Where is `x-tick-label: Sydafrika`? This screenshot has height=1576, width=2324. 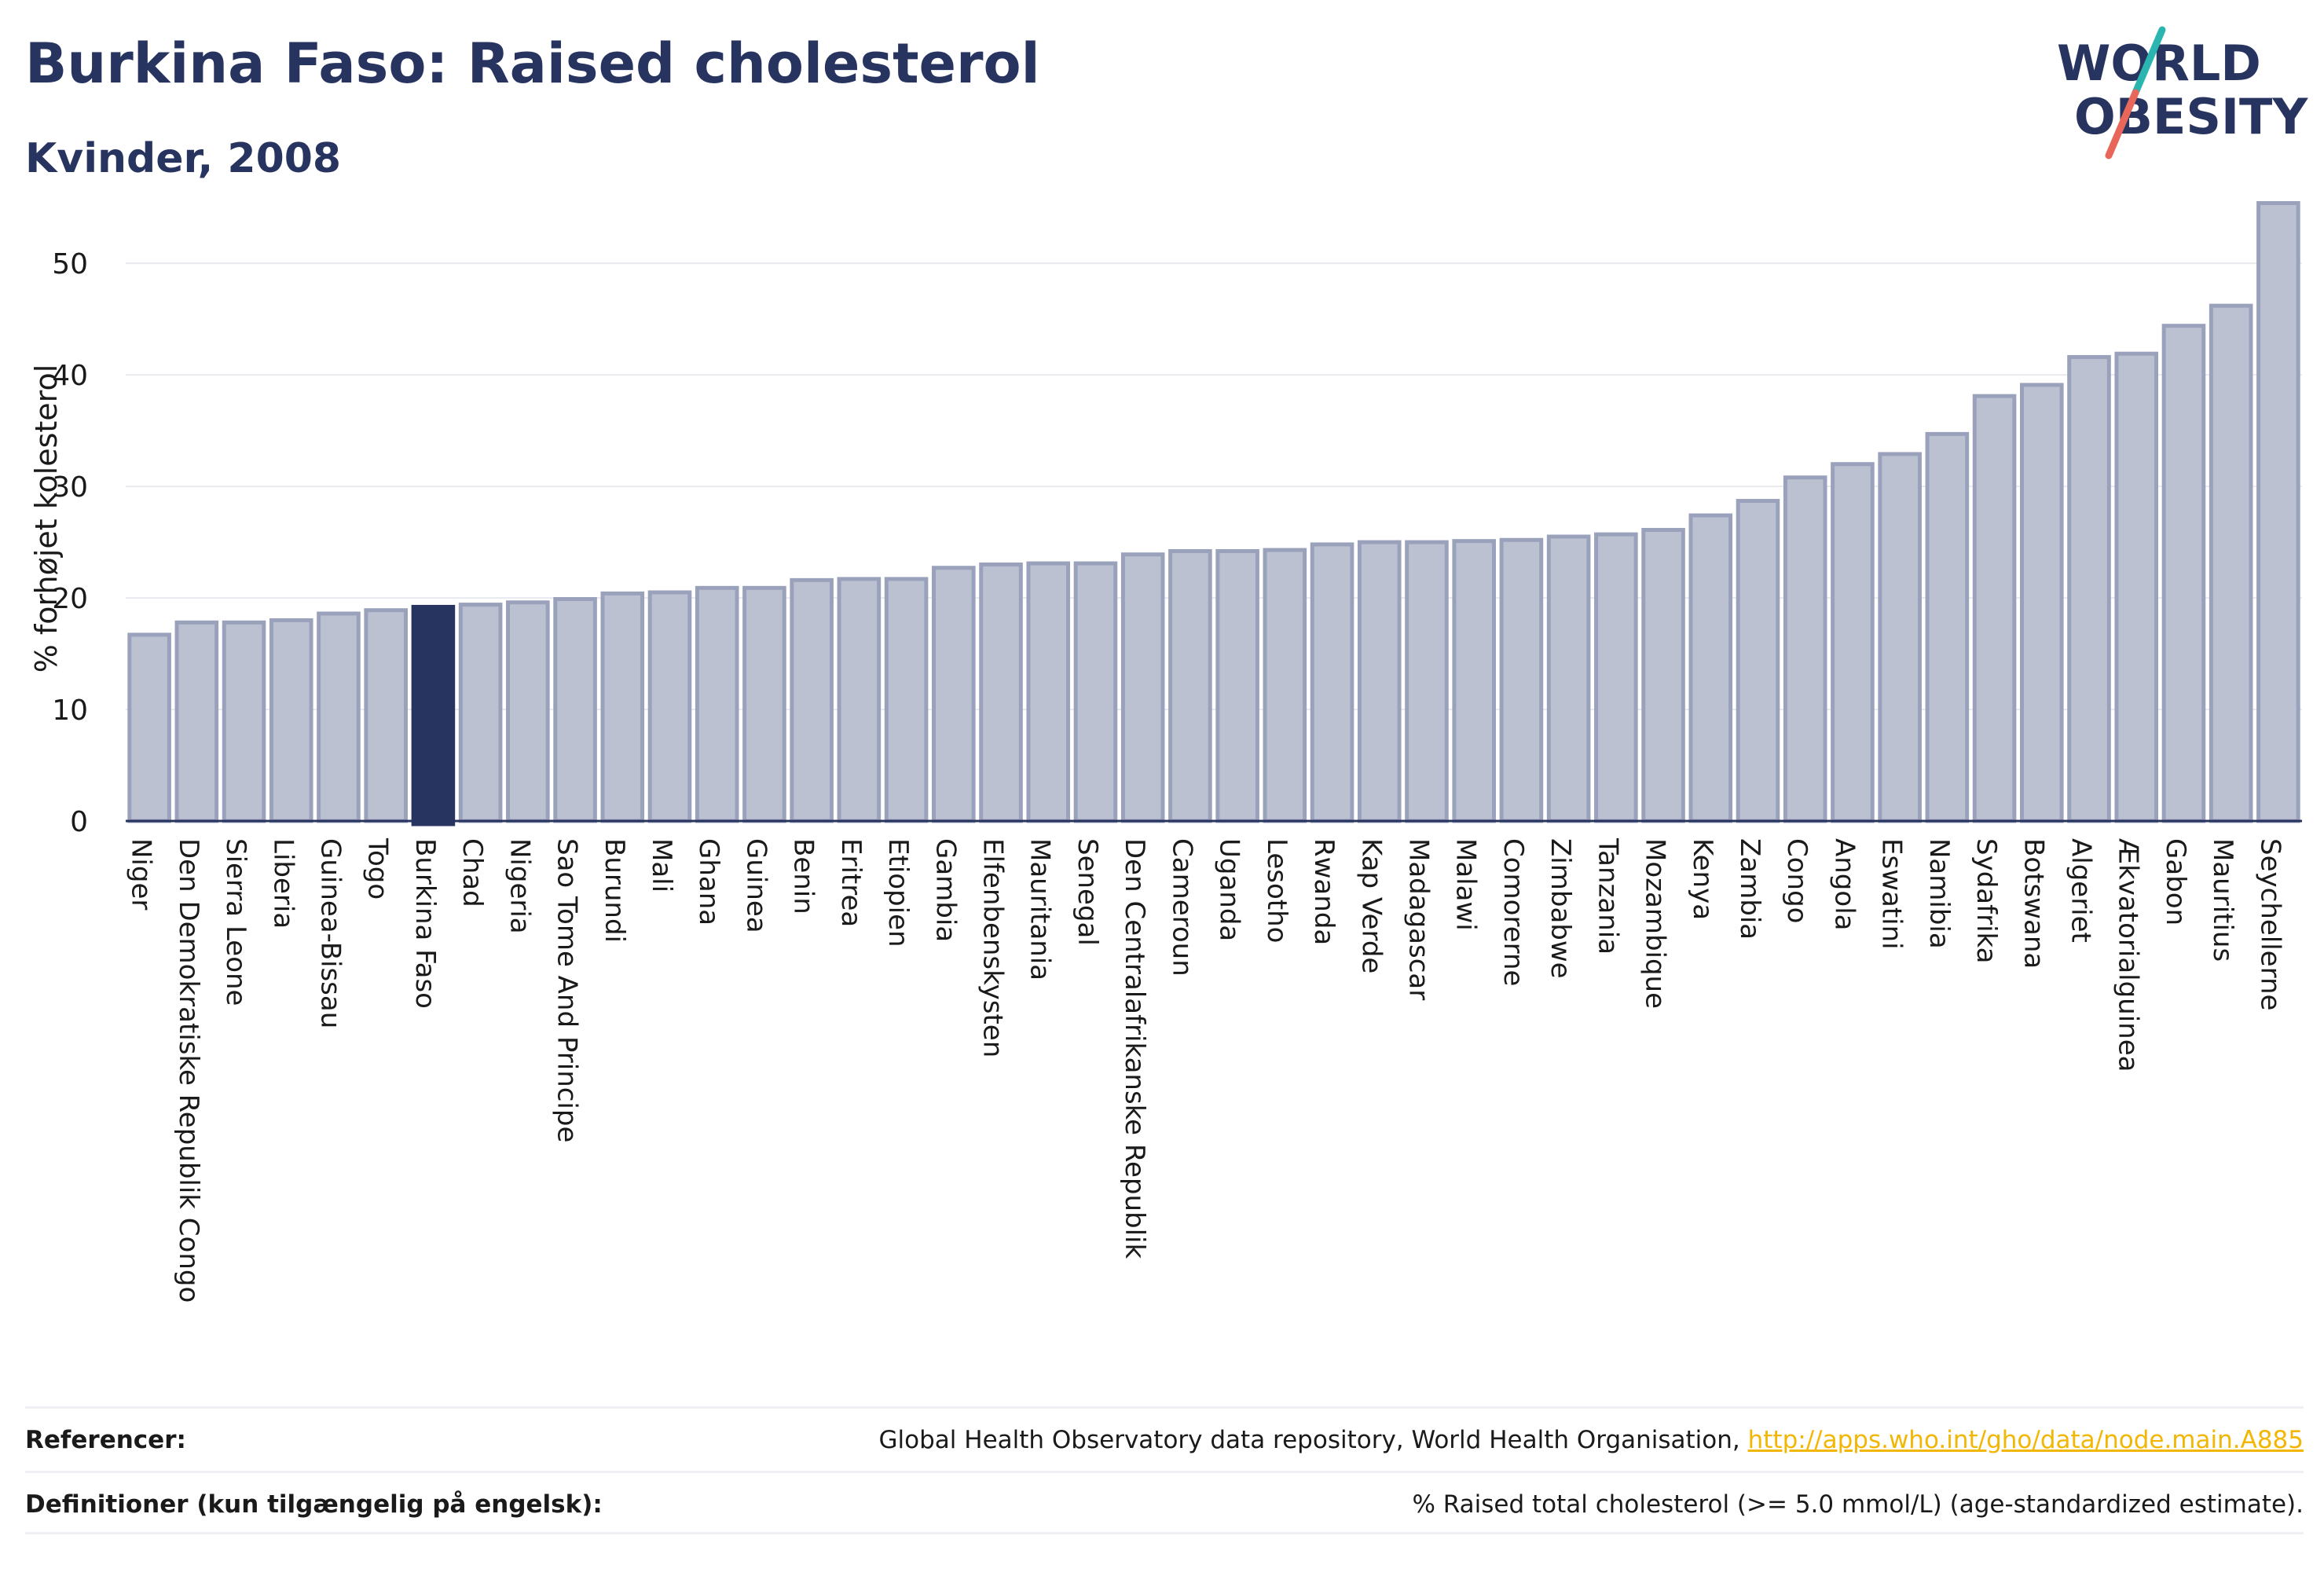 x-tick-label: Sydafrika is located at coordinates (1986, 900).